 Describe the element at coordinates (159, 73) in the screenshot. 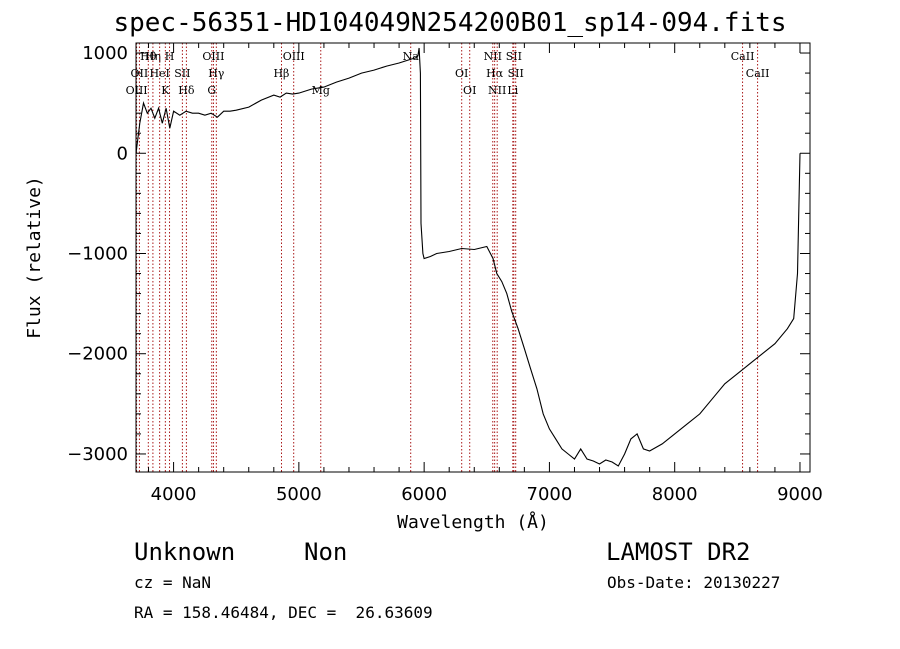

I see `line-label: HeI` at that location.